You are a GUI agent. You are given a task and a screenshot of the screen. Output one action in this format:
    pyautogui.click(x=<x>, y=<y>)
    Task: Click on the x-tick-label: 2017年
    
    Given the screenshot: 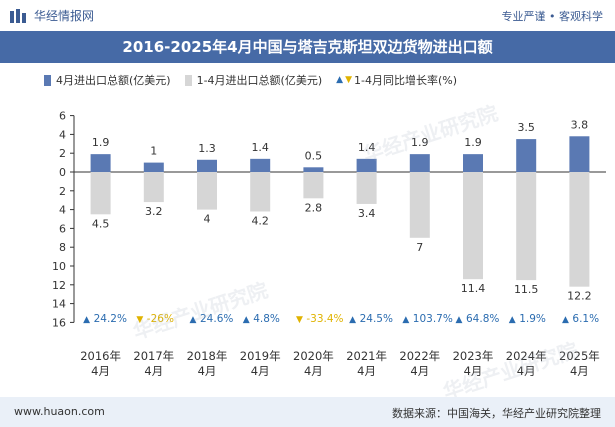 What is the action you would take?
    pyautogui.click(x=153, y=356)
    